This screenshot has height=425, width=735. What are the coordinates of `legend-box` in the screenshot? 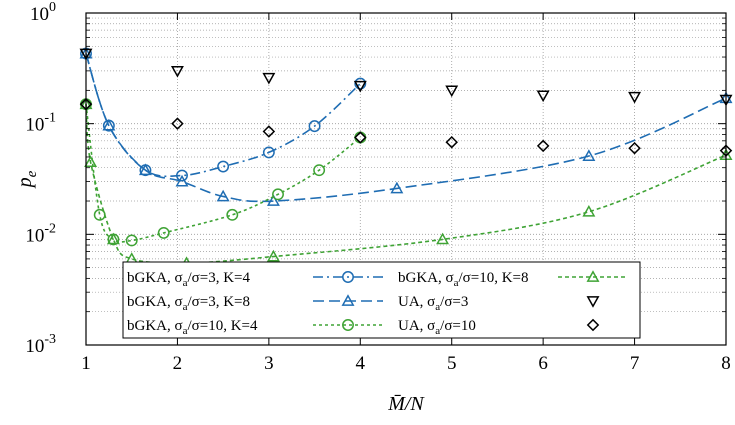 It's located at (381, 300).